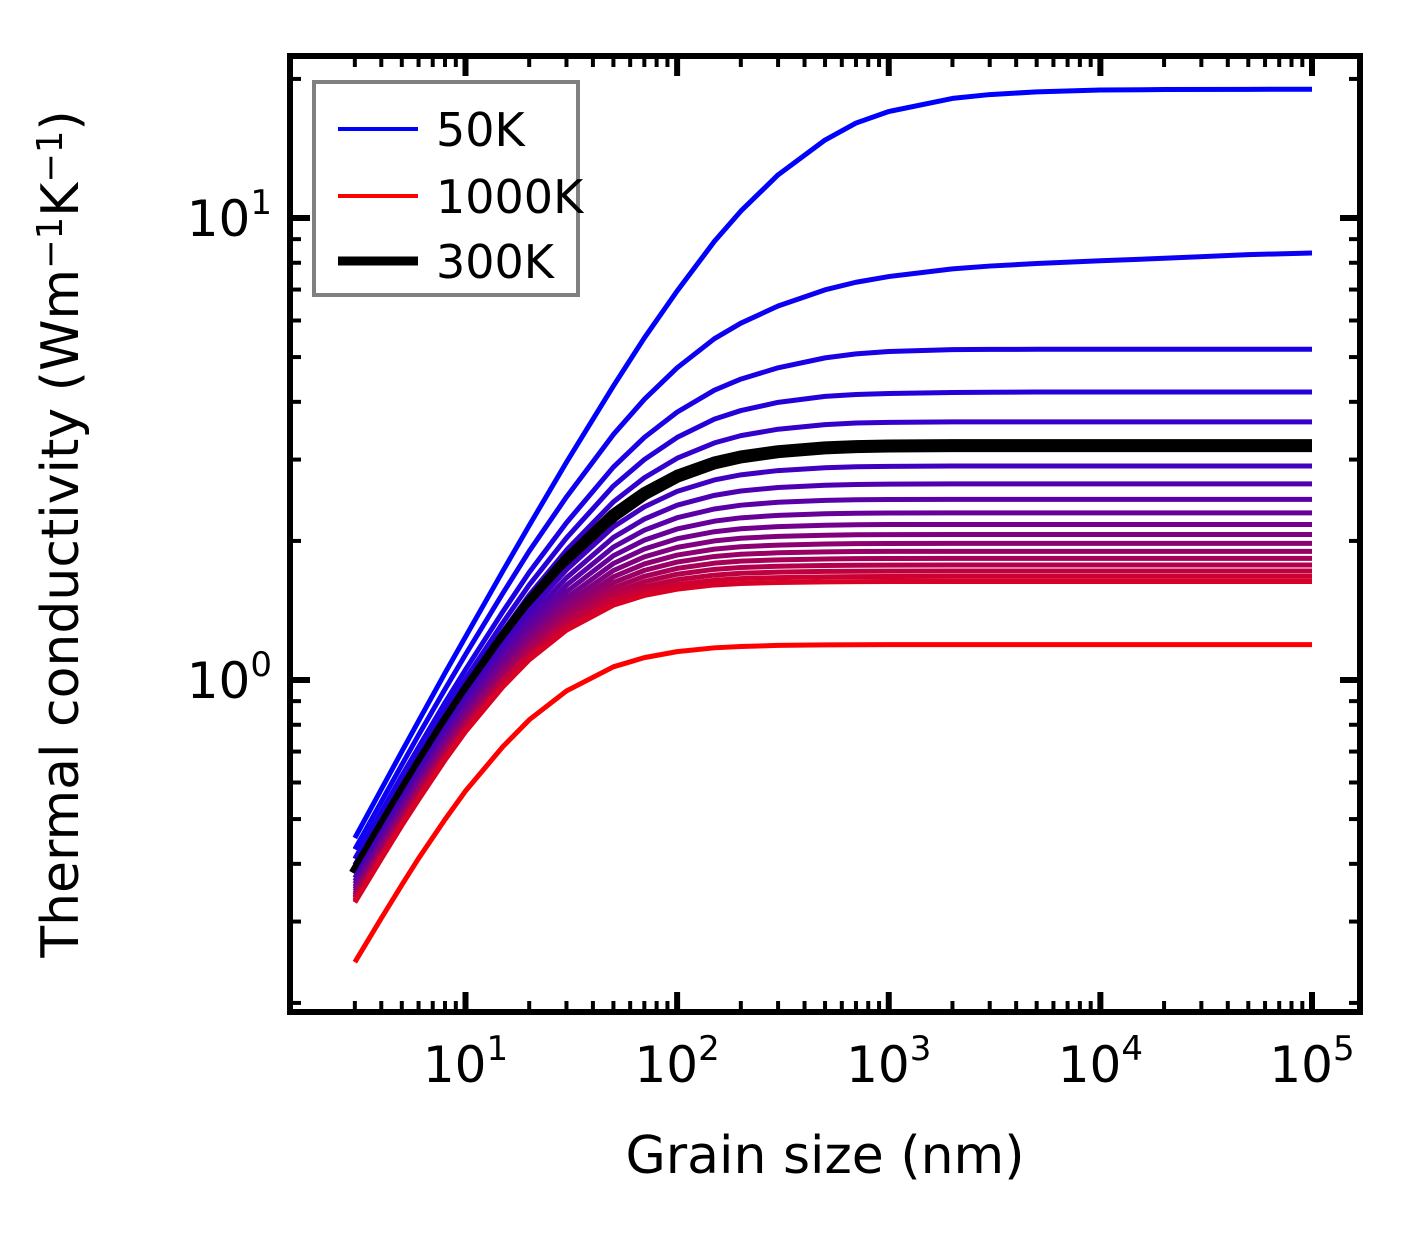 Image resolution: width=1421 pixels, height=1254 pixels. What do you see at coordinates (888, 1061) in the screenshot?
I see `x-tick-label-10^3: 10³` at bounding box center [888, 1061].